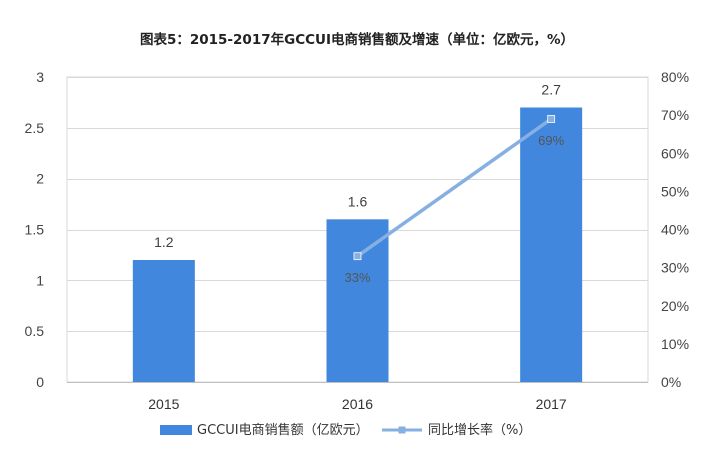 This screenshot has width=715, height=450. I want to click on bar-value-label: 2.7, so click(551, 90).